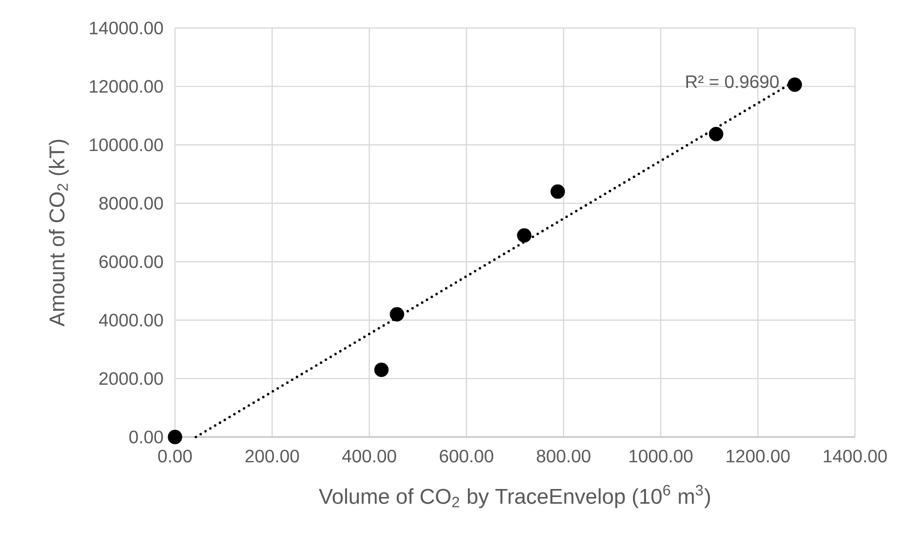 Image resolution: width=899 pixels, height=536 pixels. Describe the element at coordinates (126, 28) in the screenshot. I see `y-tick-label: 14000.00` at that location.